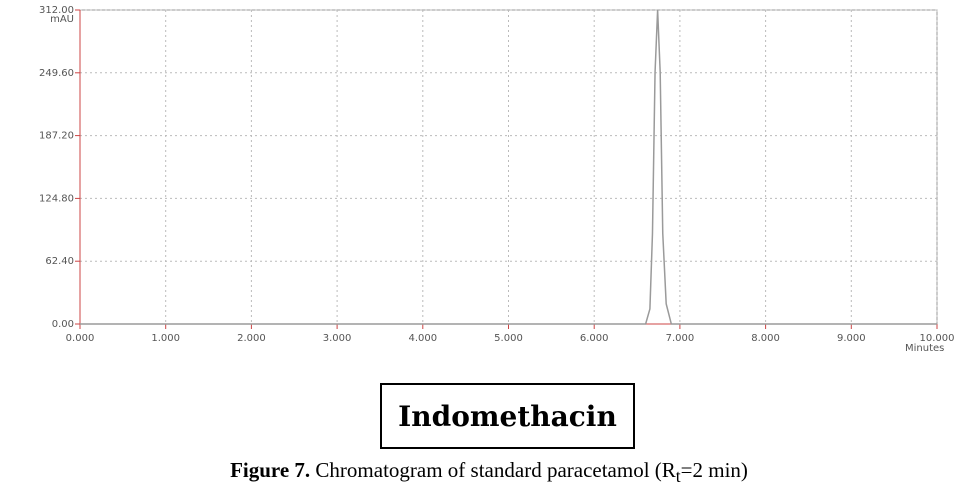 The height and width of the screenshot is (494, 978). What do you see at coordinates (924, 348) in the screenshot?
I see `x-axis-label: Minutes` at bounding box center [924, 348].